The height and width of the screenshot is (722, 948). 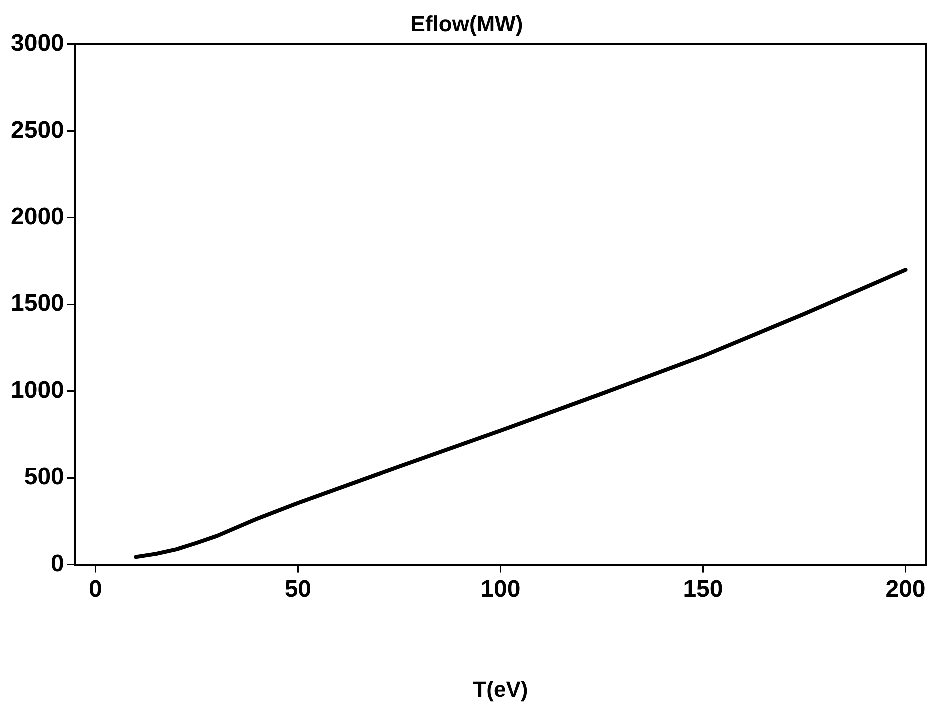 I want to click on chart-title: Eflow(MW), so click(x=467, y=23).